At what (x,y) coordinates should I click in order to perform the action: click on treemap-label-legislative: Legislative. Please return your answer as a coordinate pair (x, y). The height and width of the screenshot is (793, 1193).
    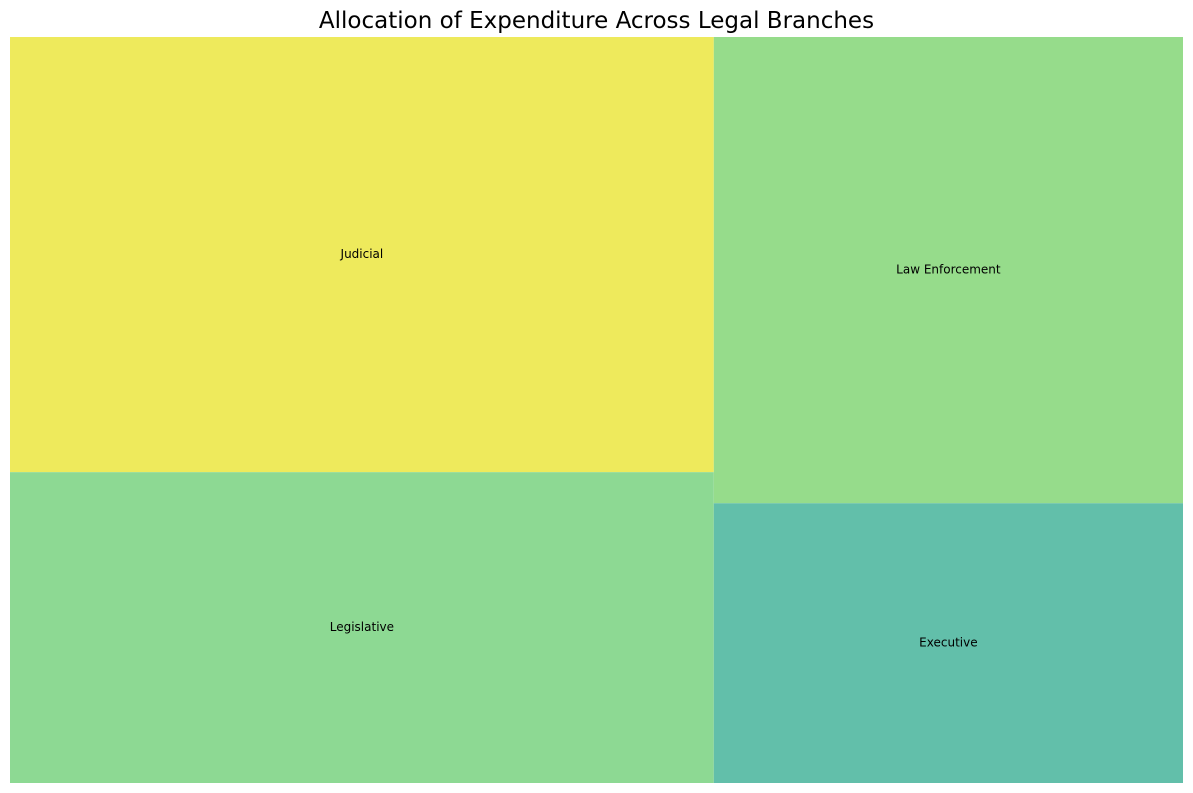
    Looking at the image, I should click on (362, 627).